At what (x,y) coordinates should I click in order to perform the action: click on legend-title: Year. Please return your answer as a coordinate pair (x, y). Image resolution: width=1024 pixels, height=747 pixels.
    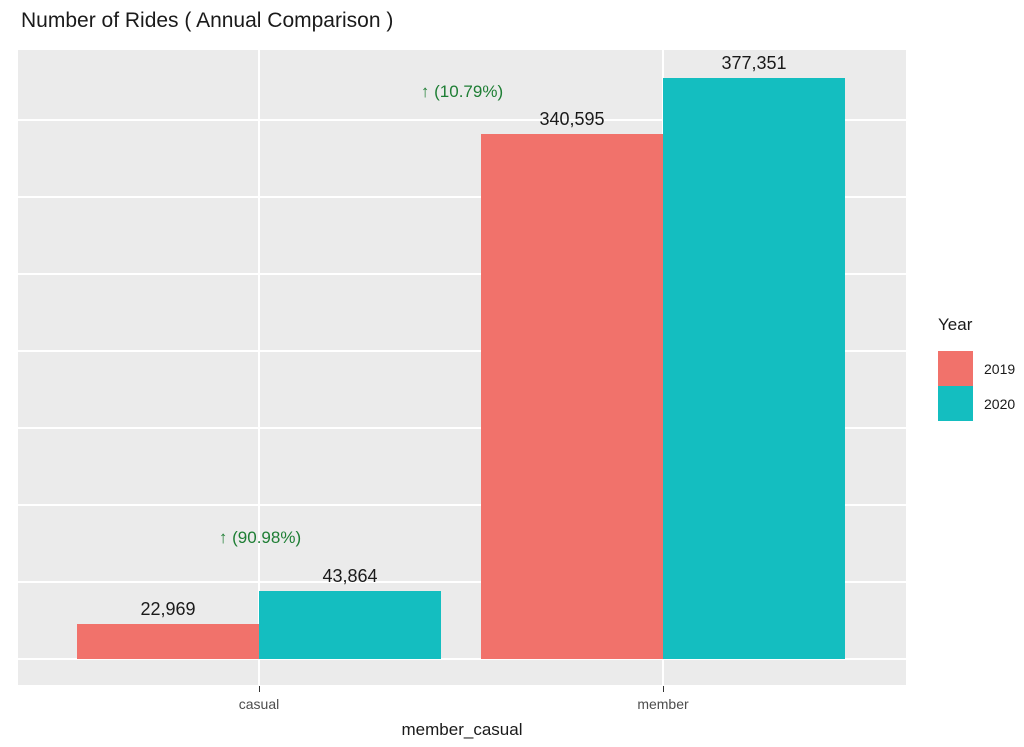
    Looking at the image, I should click on (955, 324).